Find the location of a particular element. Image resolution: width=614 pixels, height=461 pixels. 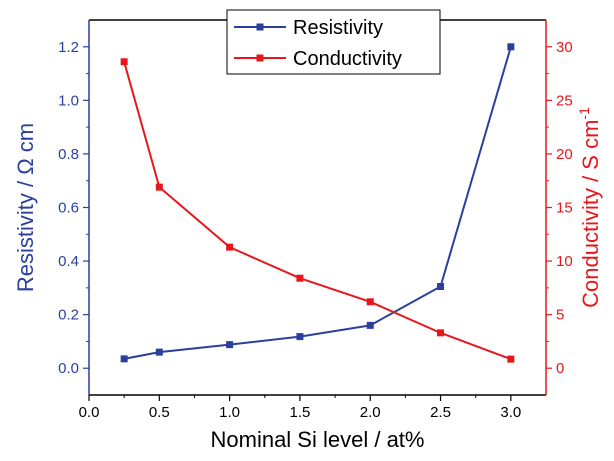

x-tick-label: 2.0 is located at coordinates (370, 412).